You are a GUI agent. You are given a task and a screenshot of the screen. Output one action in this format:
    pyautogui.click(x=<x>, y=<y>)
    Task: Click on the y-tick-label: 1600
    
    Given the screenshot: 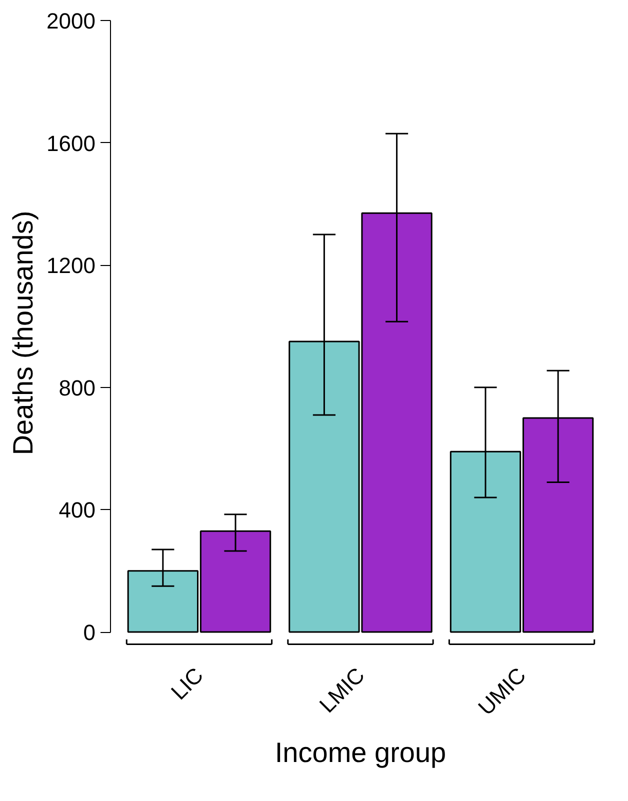 What is the action you would take?
    pyautogui.click(x=71, y=143)
    